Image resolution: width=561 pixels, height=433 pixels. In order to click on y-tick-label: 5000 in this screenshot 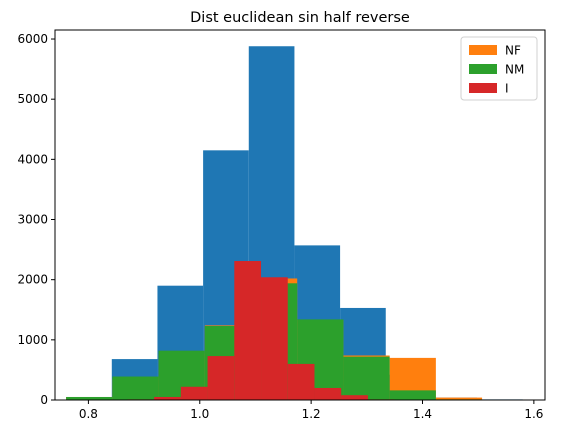, I will do `click(32, 99)`.